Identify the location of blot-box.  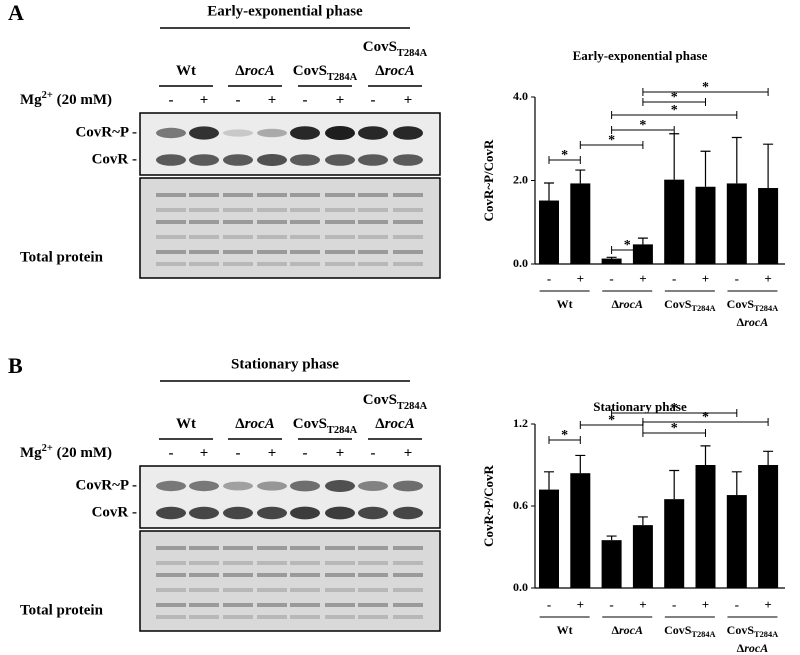
(290, 144).